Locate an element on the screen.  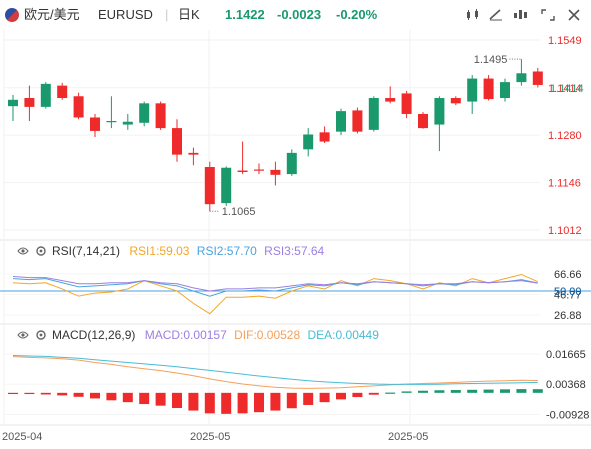
macd-visibility-icon is located at coordinates (23, 335).